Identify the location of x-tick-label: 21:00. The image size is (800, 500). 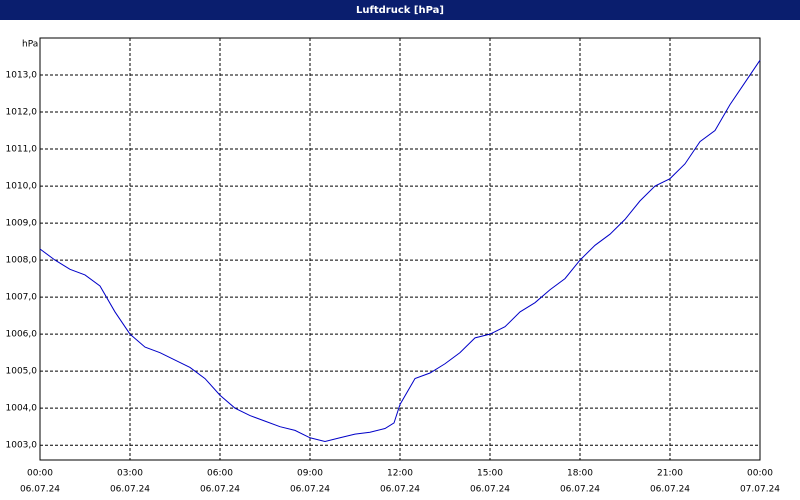
(670, 474).